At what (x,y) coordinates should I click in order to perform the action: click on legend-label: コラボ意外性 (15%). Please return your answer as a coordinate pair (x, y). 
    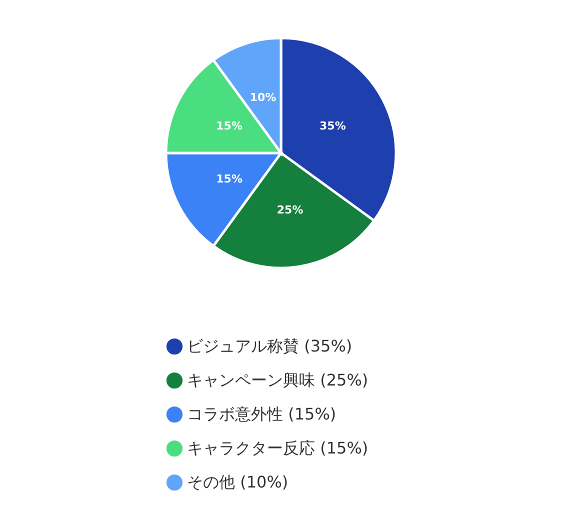
    Looking at the image, I should click on (261, 414).